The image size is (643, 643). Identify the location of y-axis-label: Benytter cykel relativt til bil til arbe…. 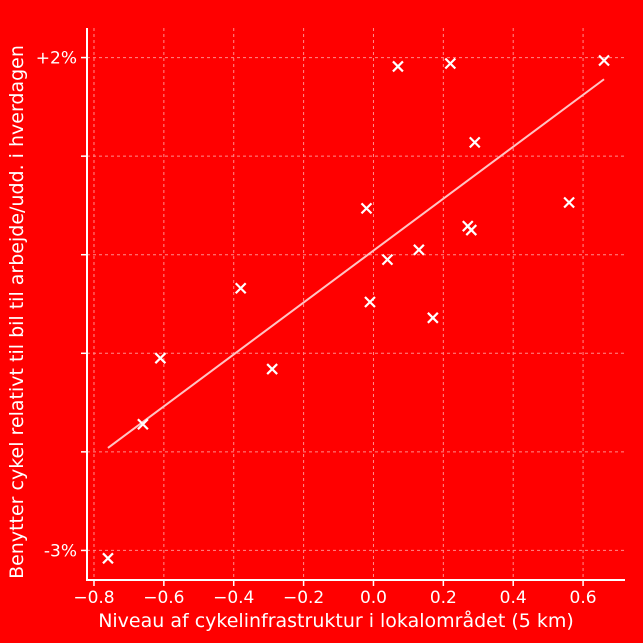
(17, 312).